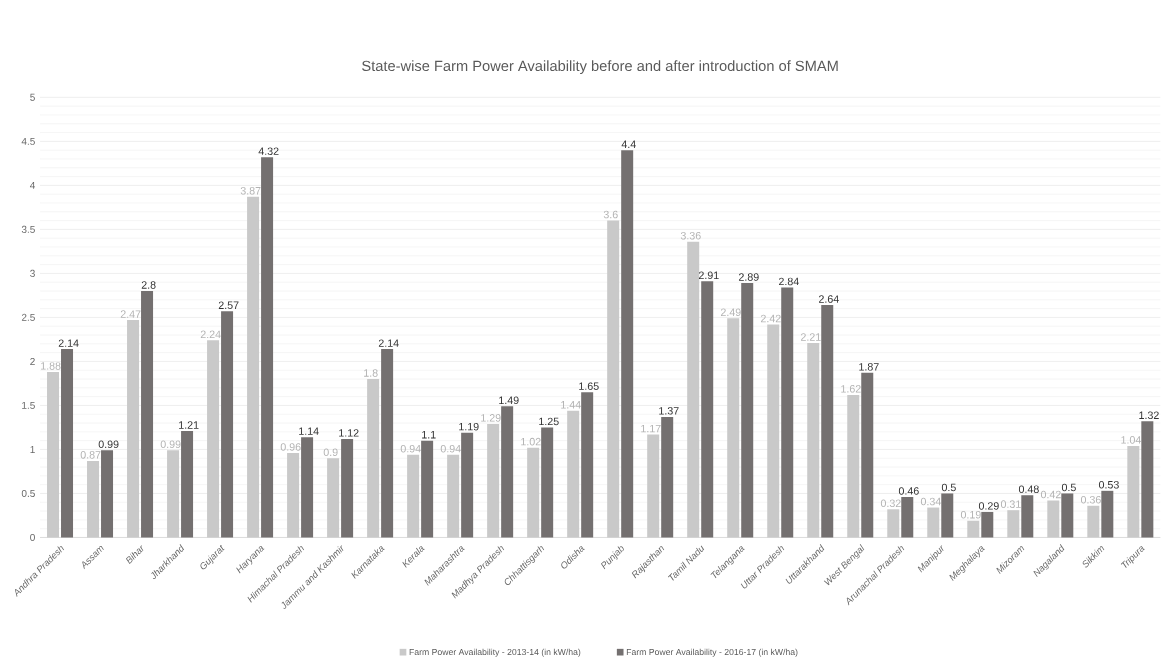 The height and width of the screenshot is (671, 1171). What do you see at coordinates (469, 426) in the screenshot?
I see `data-label: 1.19` at bounding box center [469, 426].